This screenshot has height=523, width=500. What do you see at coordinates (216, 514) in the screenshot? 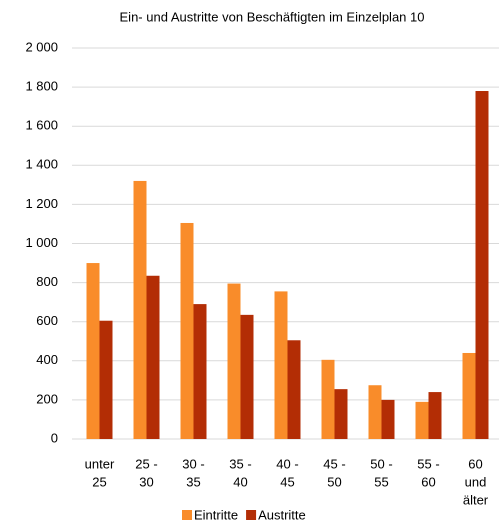
I see `legend-label: Eintritte` at bounding box center [216, 514].